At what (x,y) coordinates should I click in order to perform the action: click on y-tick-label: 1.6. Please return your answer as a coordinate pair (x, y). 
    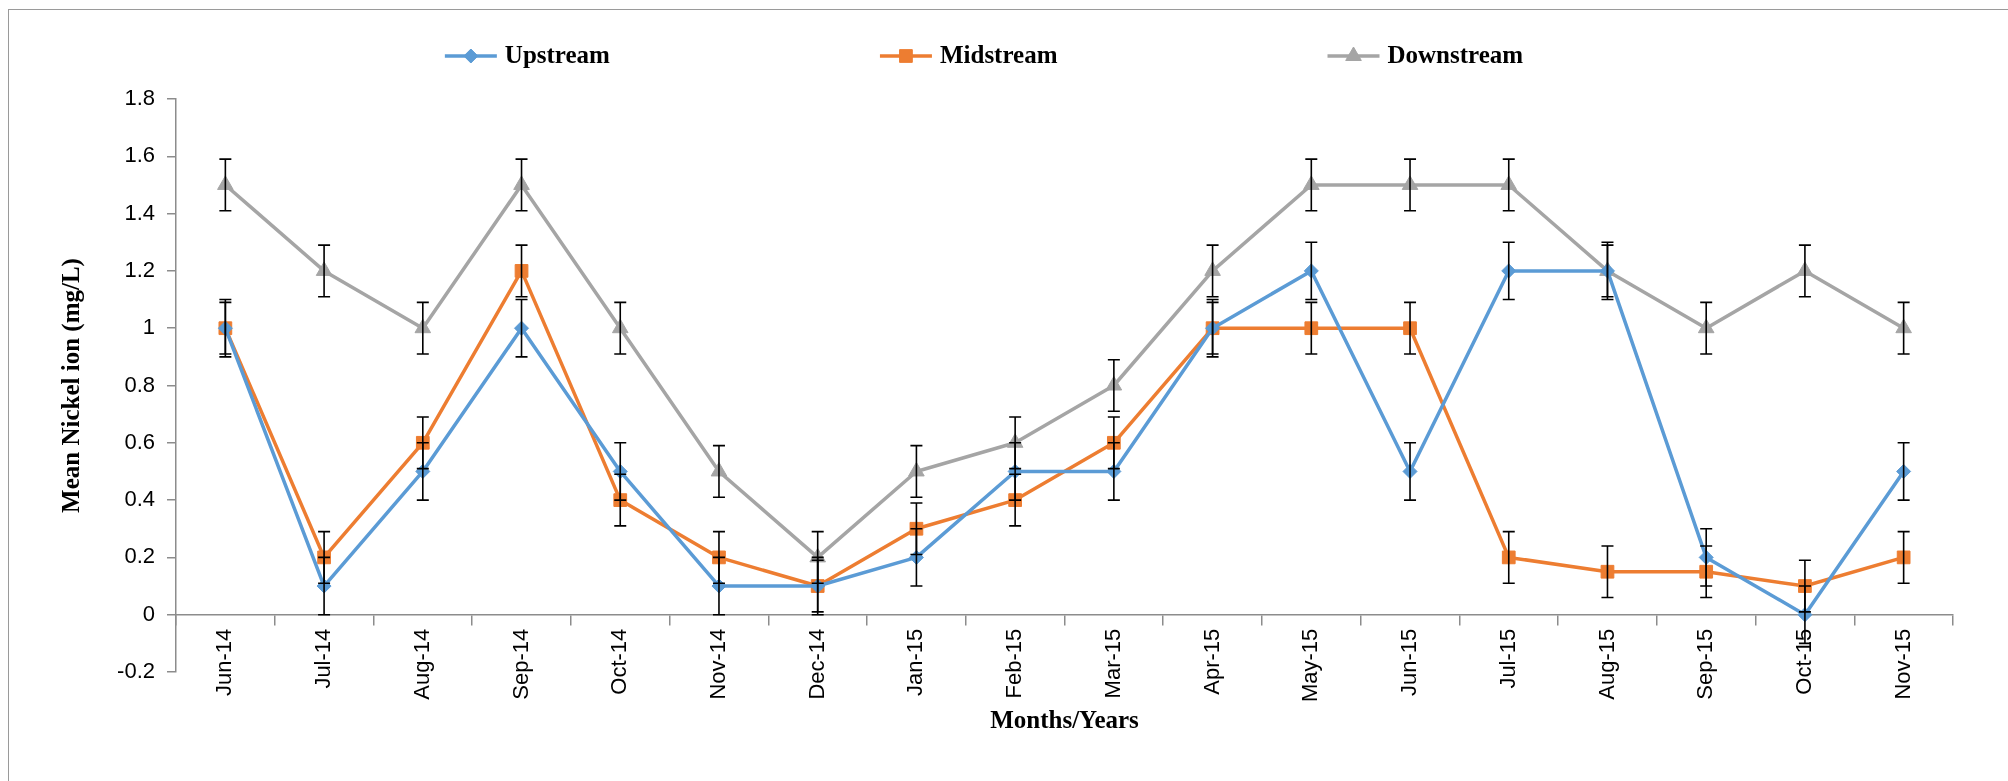
    Looking at the image, I should click on (139, 155).